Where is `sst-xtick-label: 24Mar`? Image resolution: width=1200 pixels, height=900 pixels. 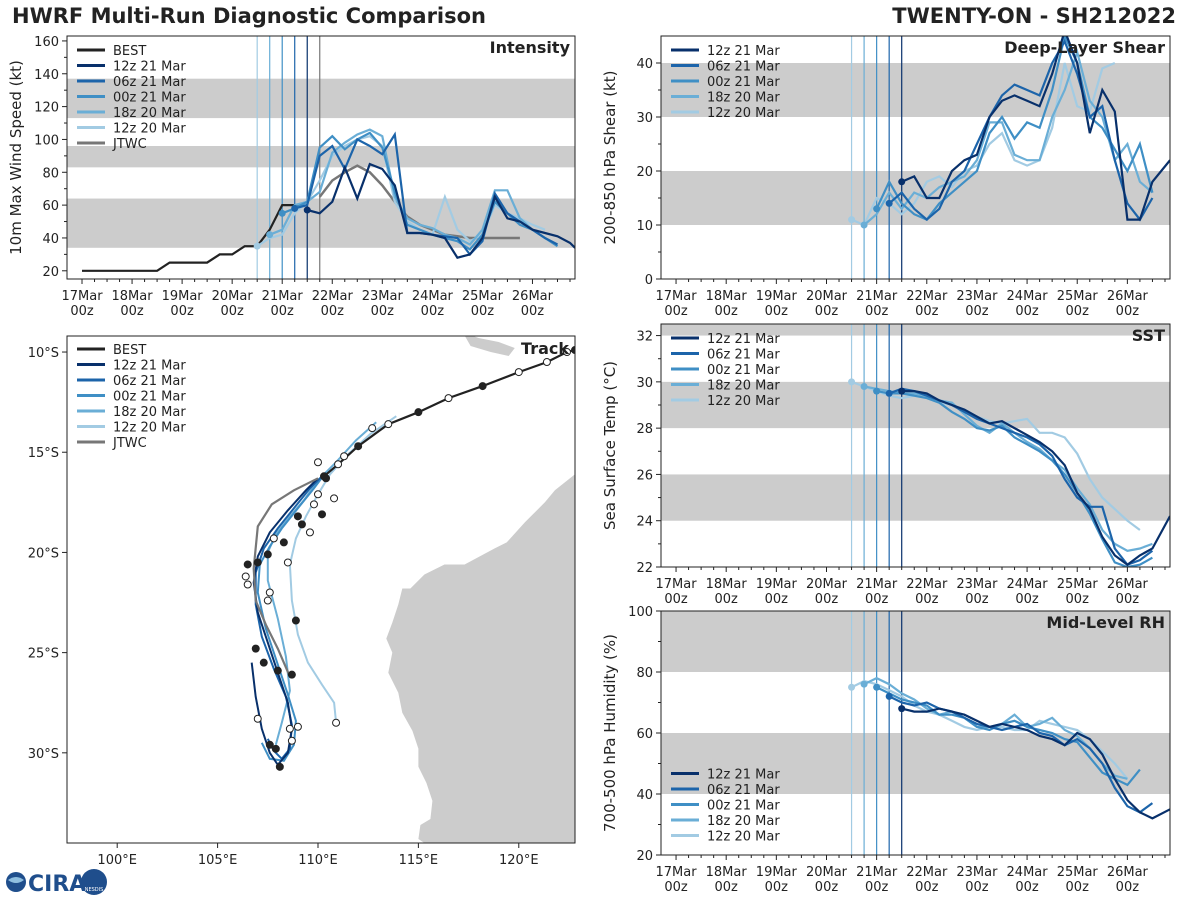 sst-xtick-label: 24Mar is located at coordinates (1028, 584).